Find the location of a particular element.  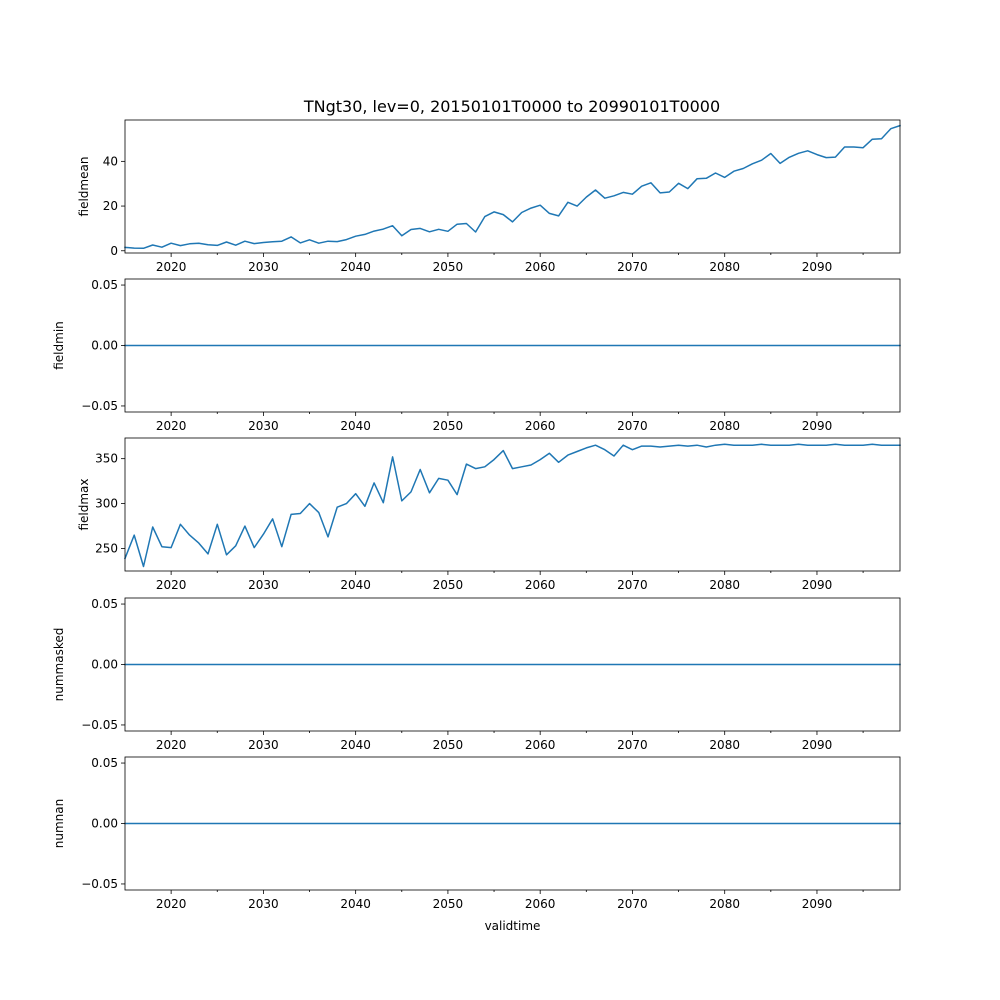

y-tick-label: 250 is located at coordinates (106, 549).